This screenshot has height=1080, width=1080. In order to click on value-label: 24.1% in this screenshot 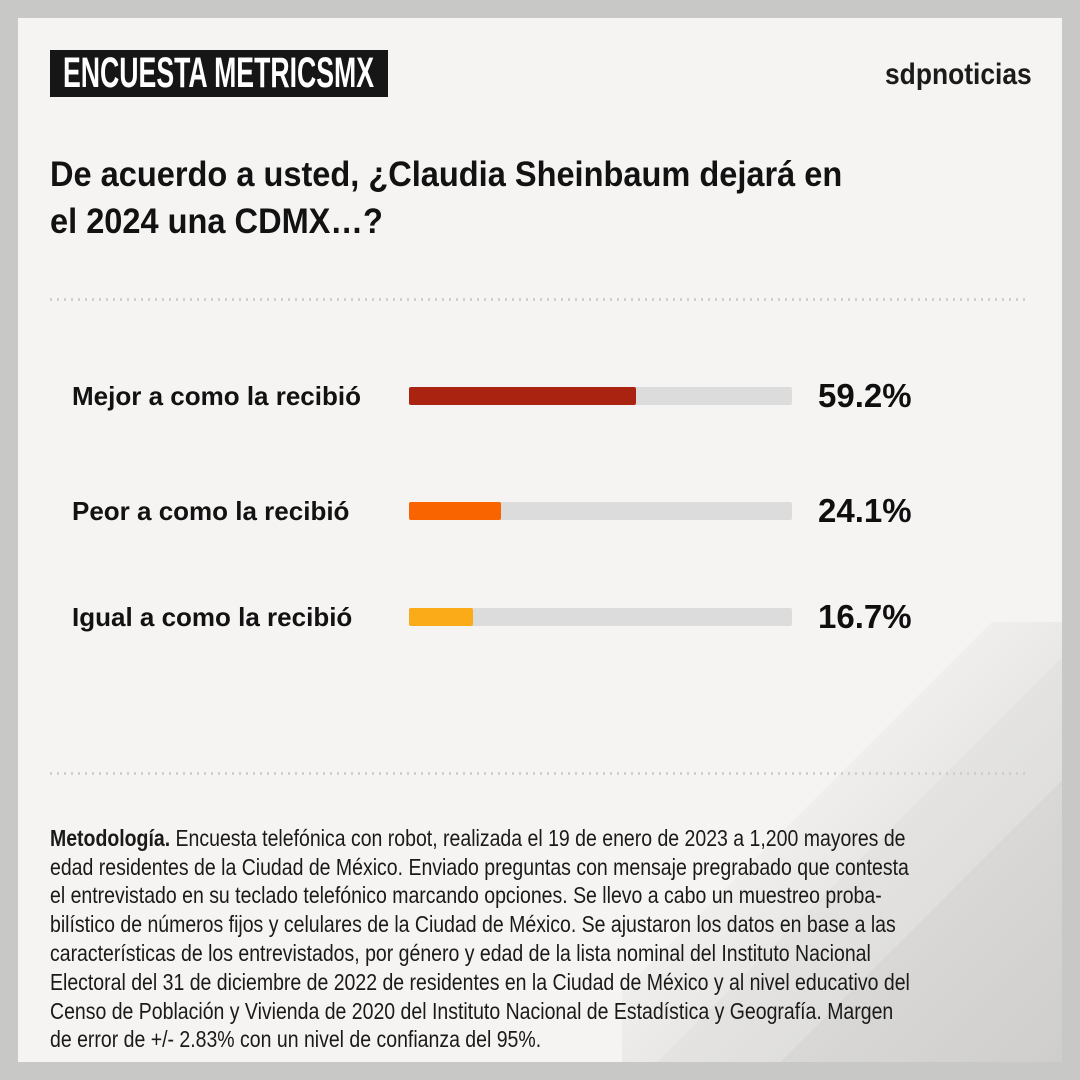, I will do `click(865, 510)`.